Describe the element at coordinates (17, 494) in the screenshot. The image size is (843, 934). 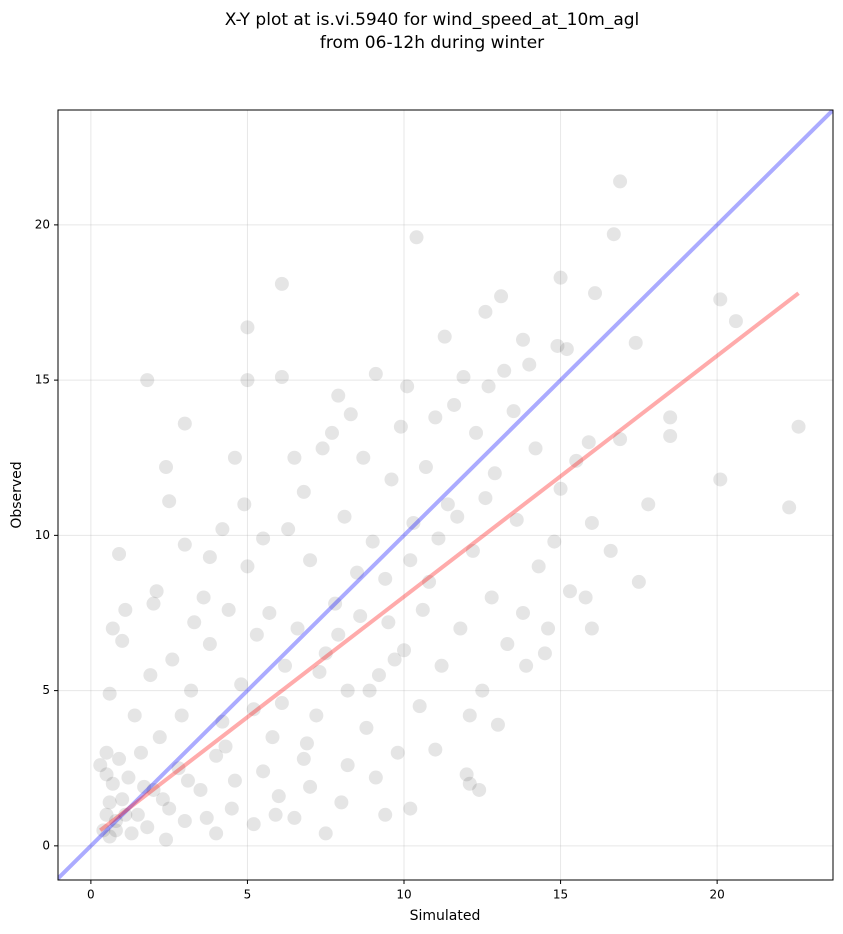
I see `y-axis-label: Observed` at that location.